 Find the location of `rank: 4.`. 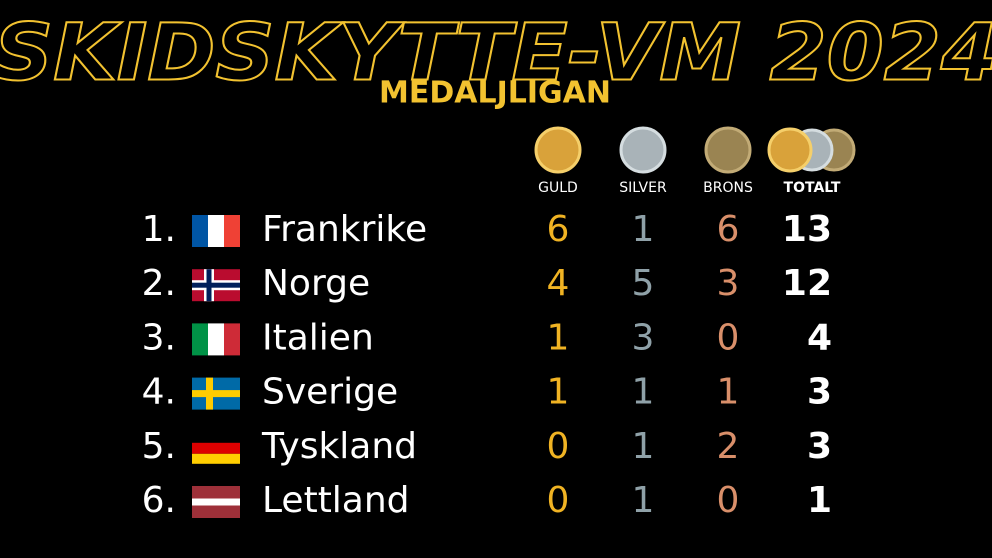

rank: 4. is located at coordinates (159, 392).